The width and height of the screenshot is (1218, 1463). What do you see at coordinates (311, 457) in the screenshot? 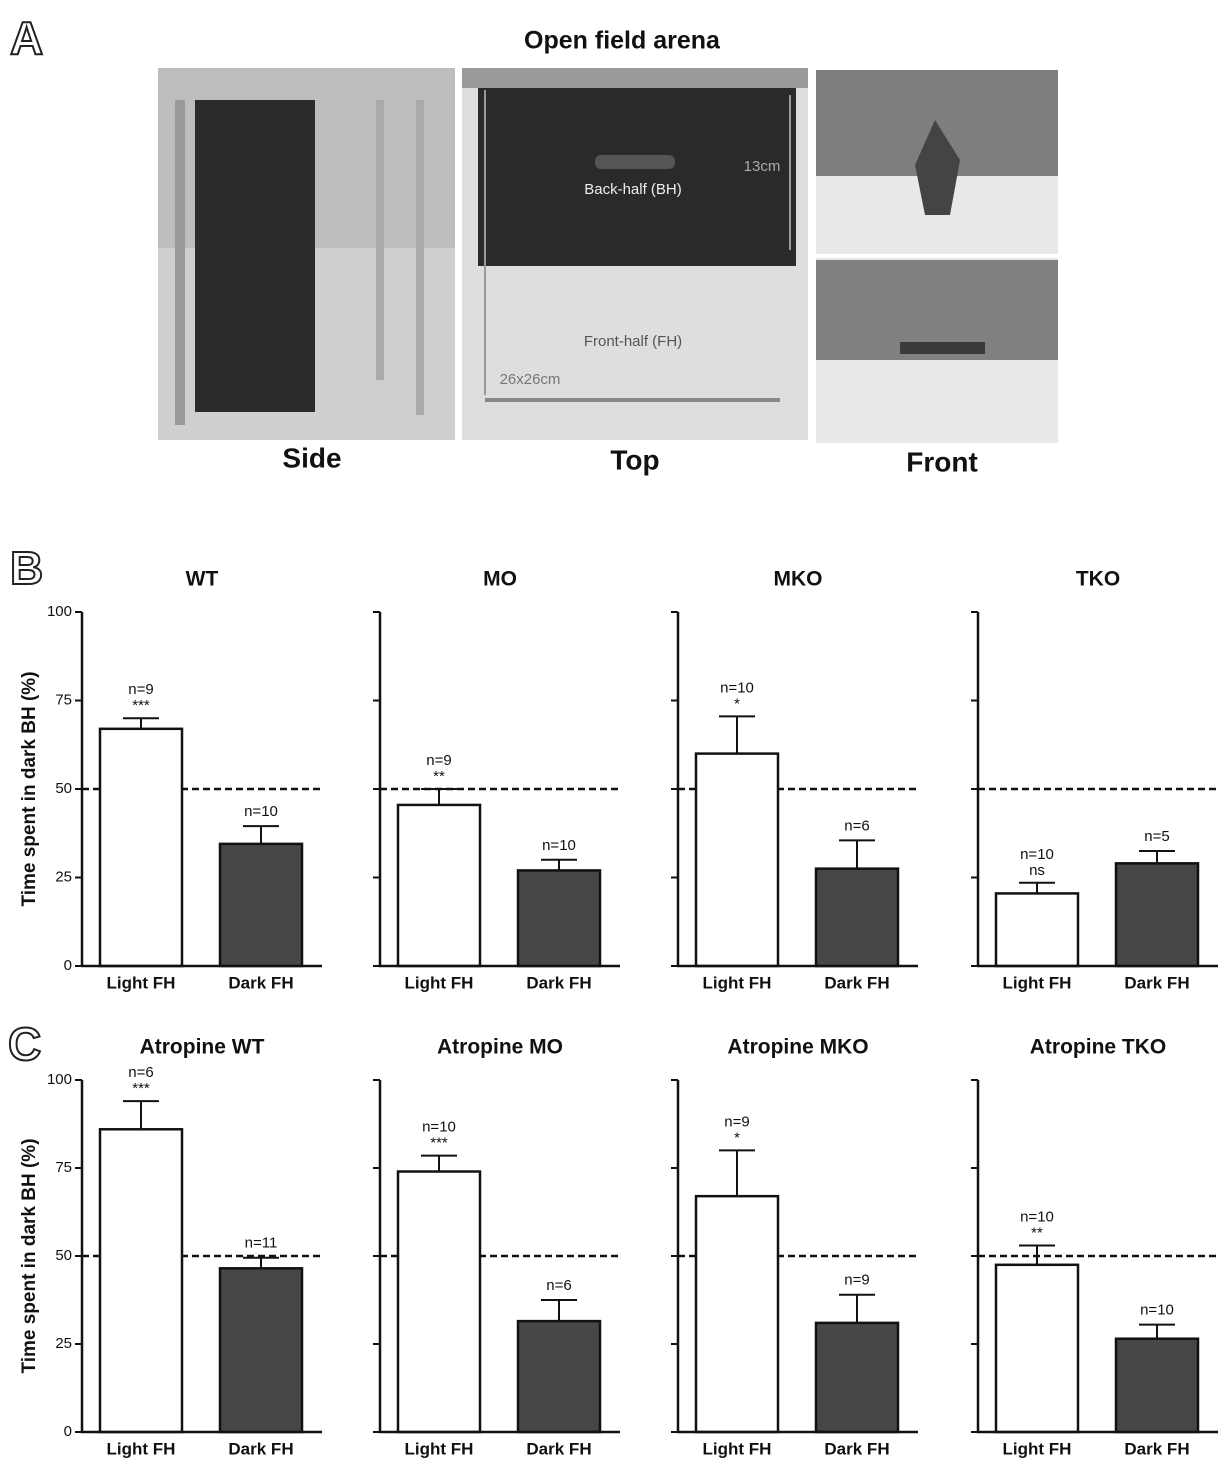
I see `photo-caption: Side` at bounding box center [311, 457].